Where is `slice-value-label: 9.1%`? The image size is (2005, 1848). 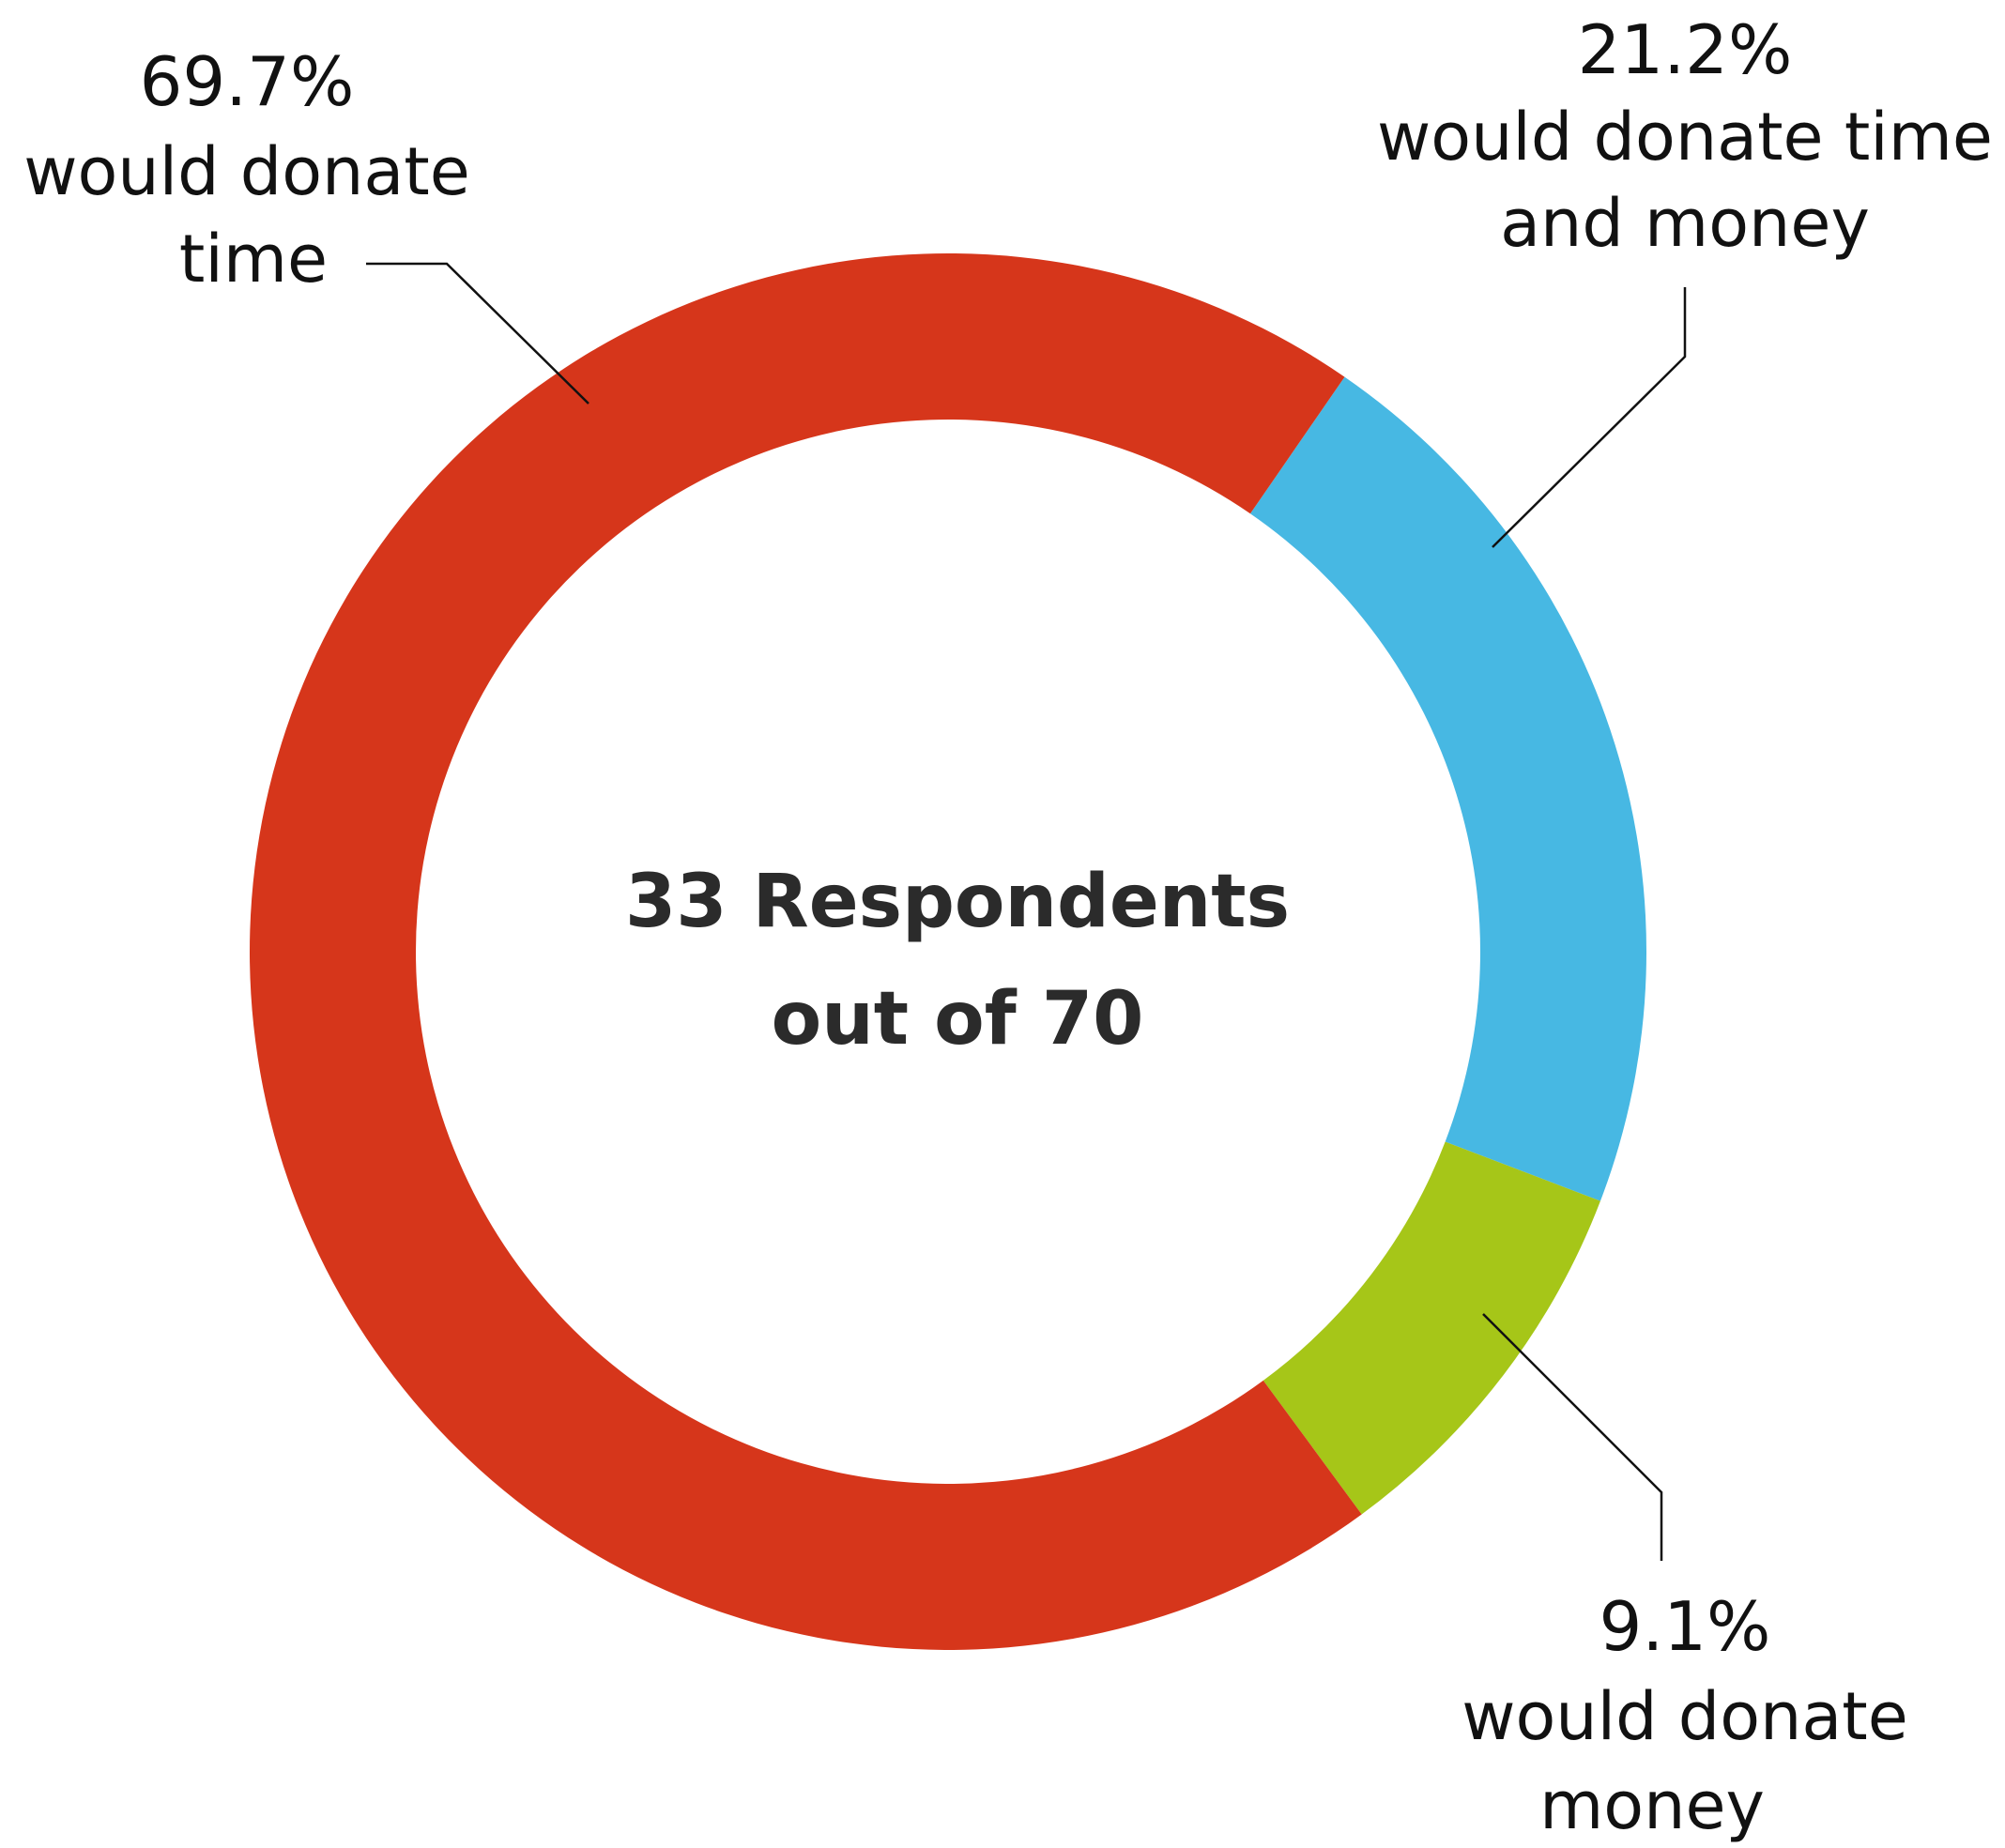 slice-value-label: 9.1% is located at coordinates (1685, 1626).